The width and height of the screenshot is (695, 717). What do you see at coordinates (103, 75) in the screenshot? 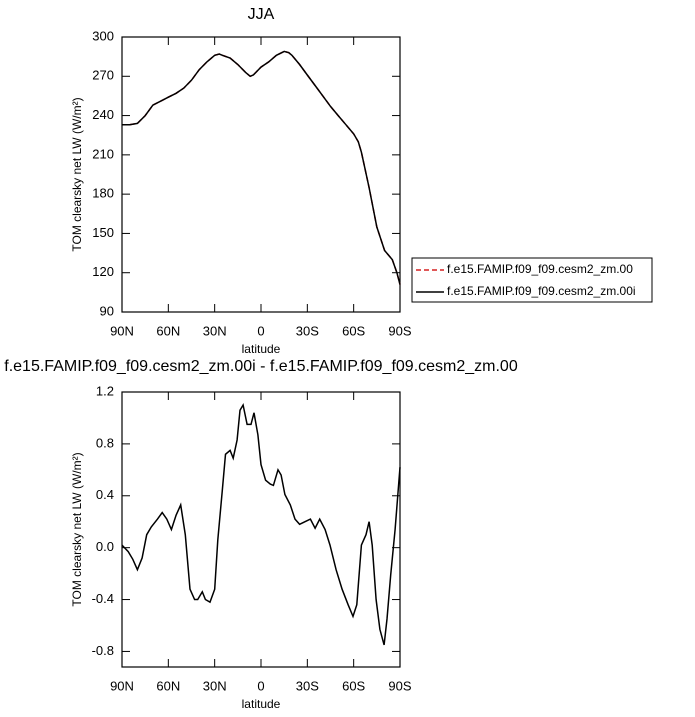
I see `y-tick-label: 270` at bounding box center [103, 75].